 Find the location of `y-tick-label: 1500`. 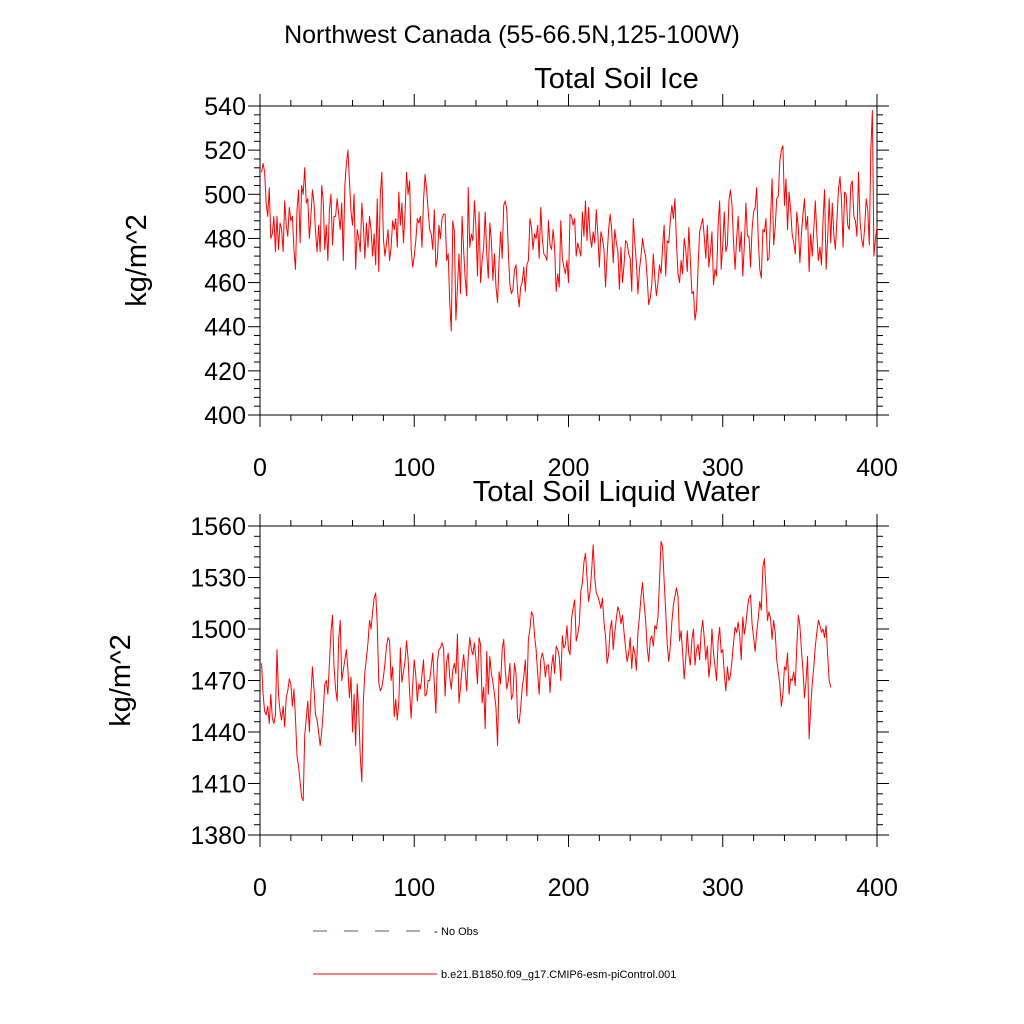

y-tick-label: 1500 is located at coordinates (218, 630).